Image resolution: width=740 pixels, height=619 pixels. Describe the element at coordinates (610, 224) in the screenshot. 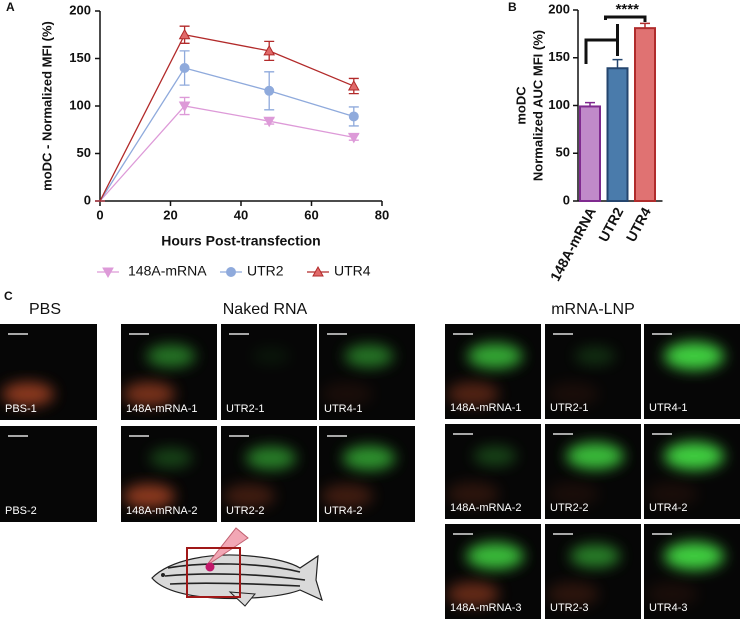

I see `x-tick-label: UTR2` at that location.